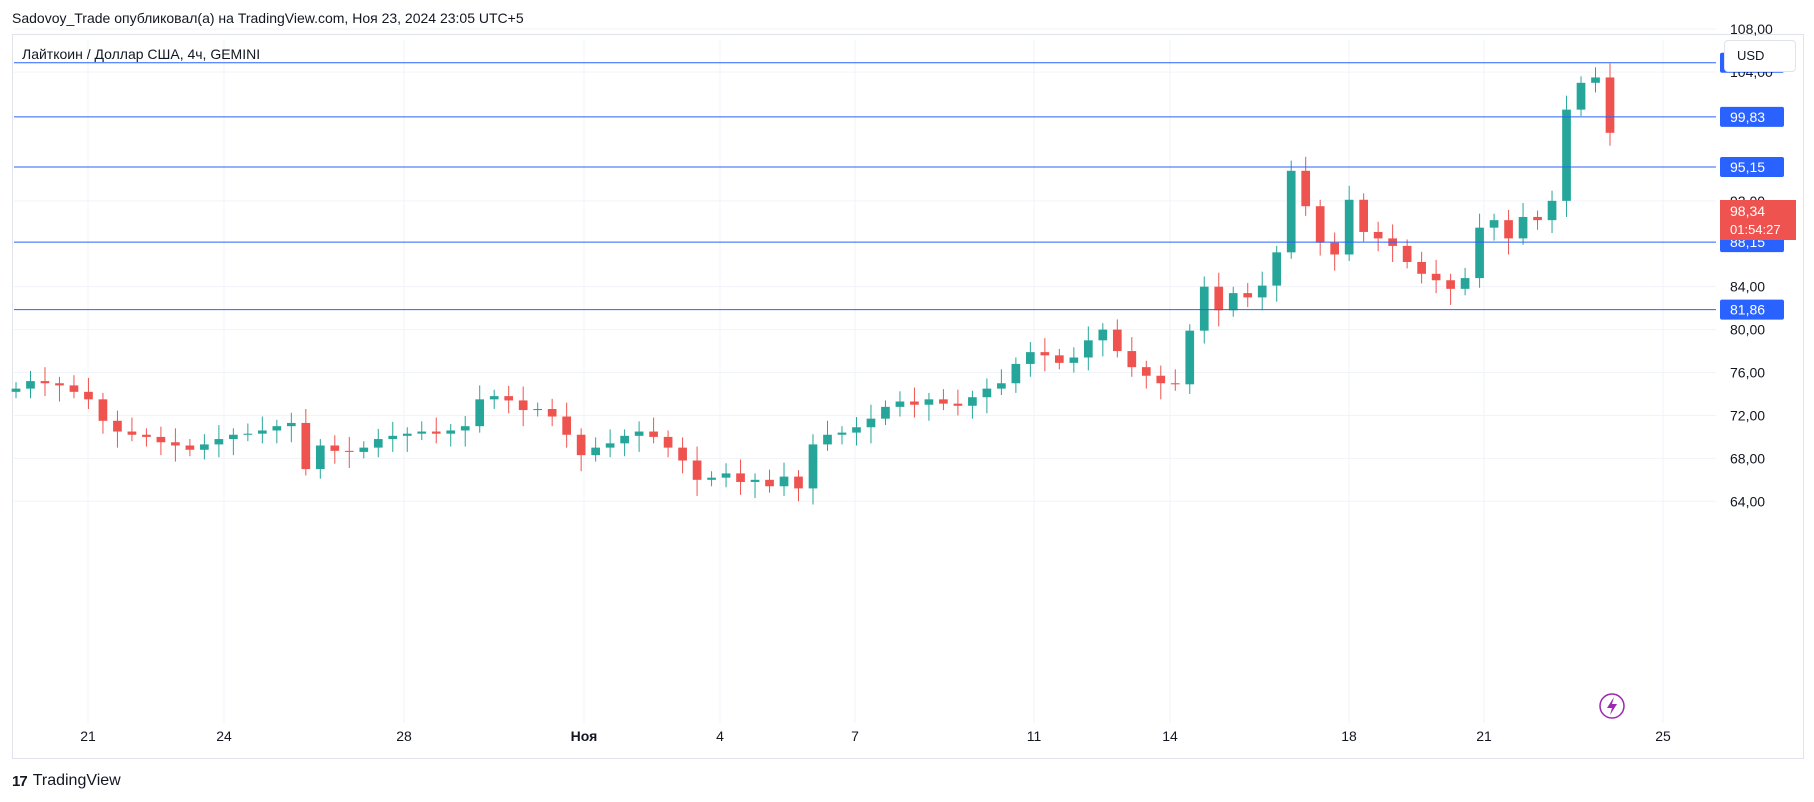 This screenshot has height=802, width=1814. Describe the element at coordinates (1747, 330) in the screenshot. I see `y-tick-label: 80,00` at that location.